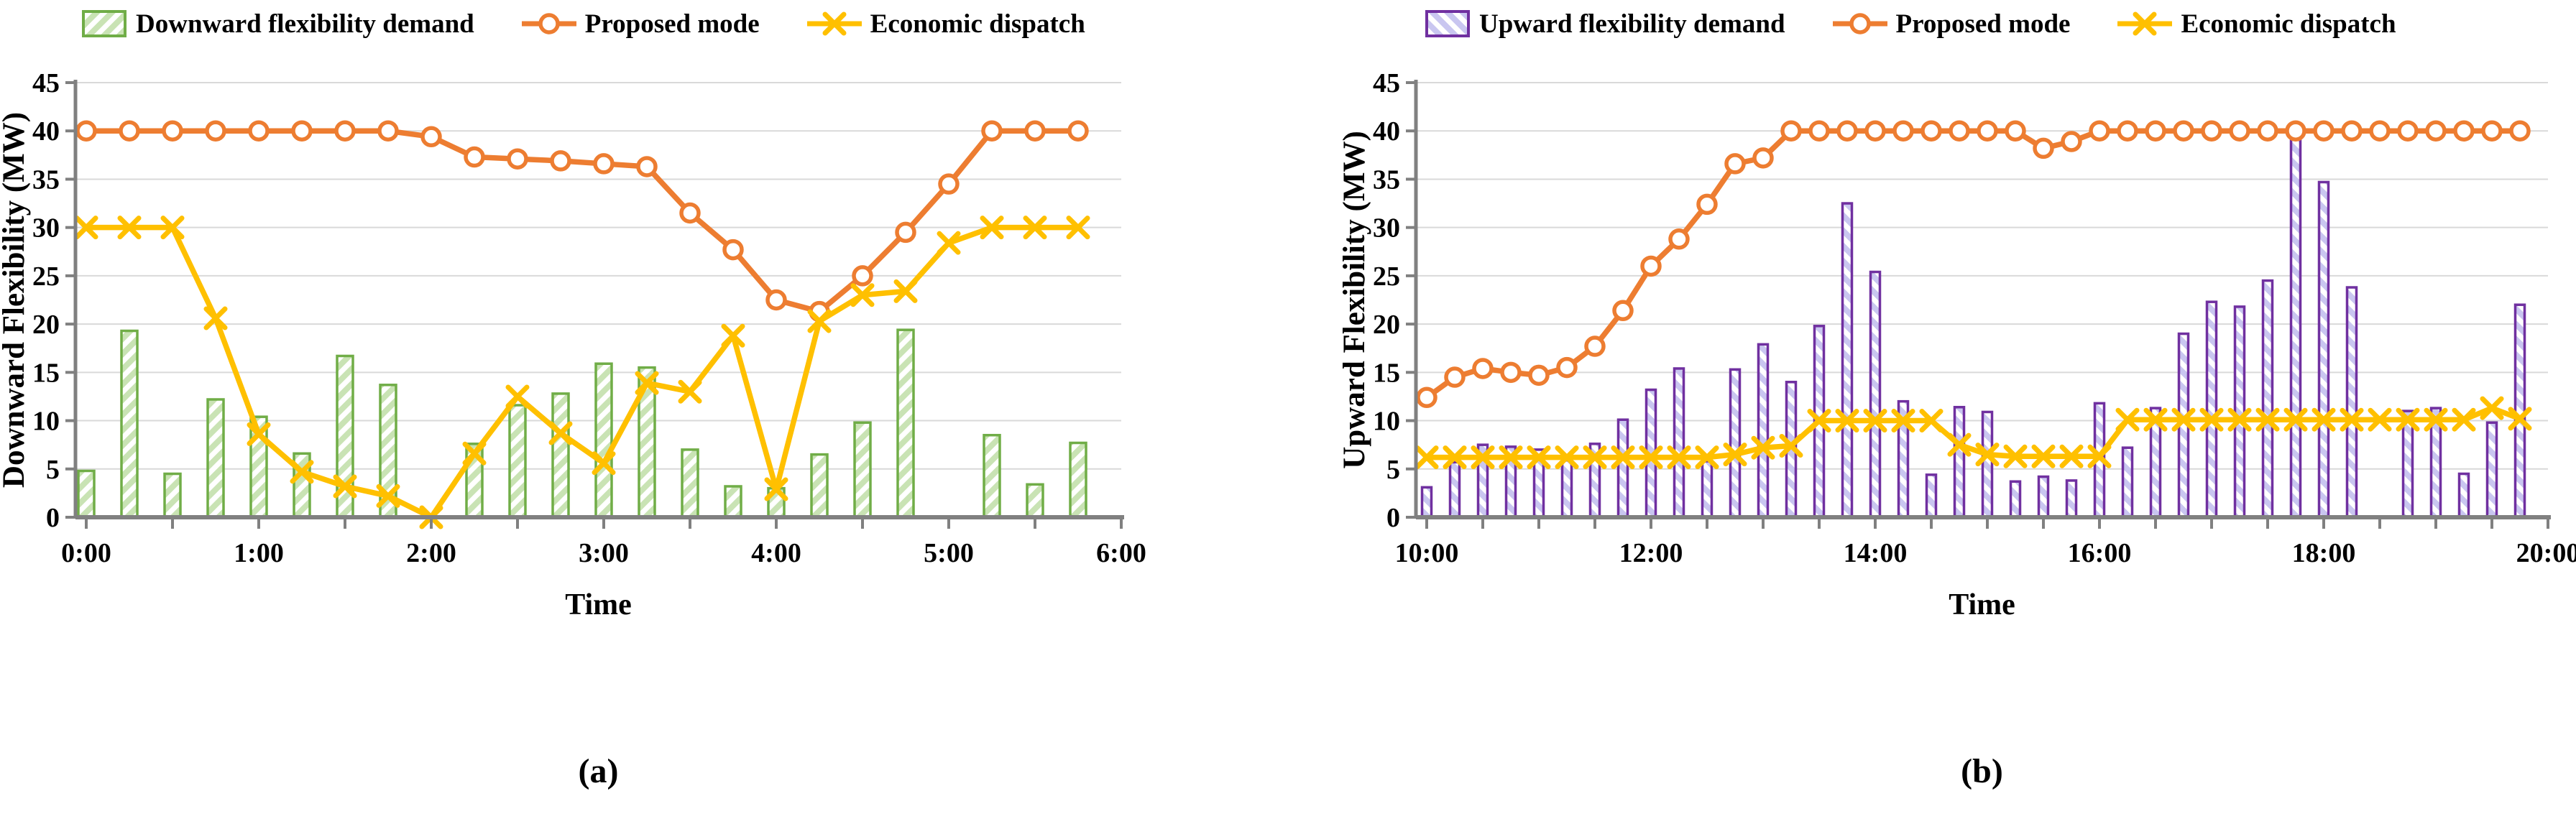  Describe the element at coordinates (1985, 553) in the screenshot. I see `x-tick-labels: 10:00 12:00 14:00 16:00 18:00 20:00` at that location.